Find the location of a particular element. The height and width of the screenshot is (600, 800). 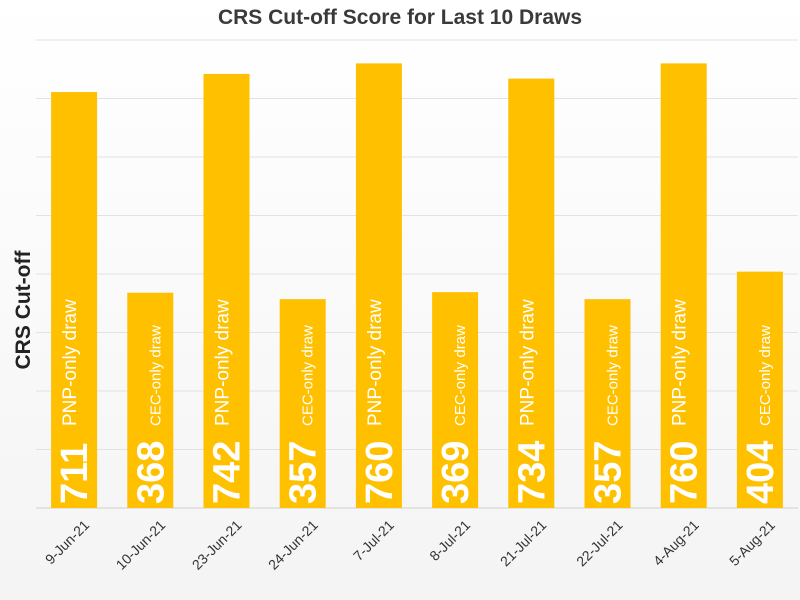

x-tick-label: 21-Jul-21 is located at coordinates (523, 543).